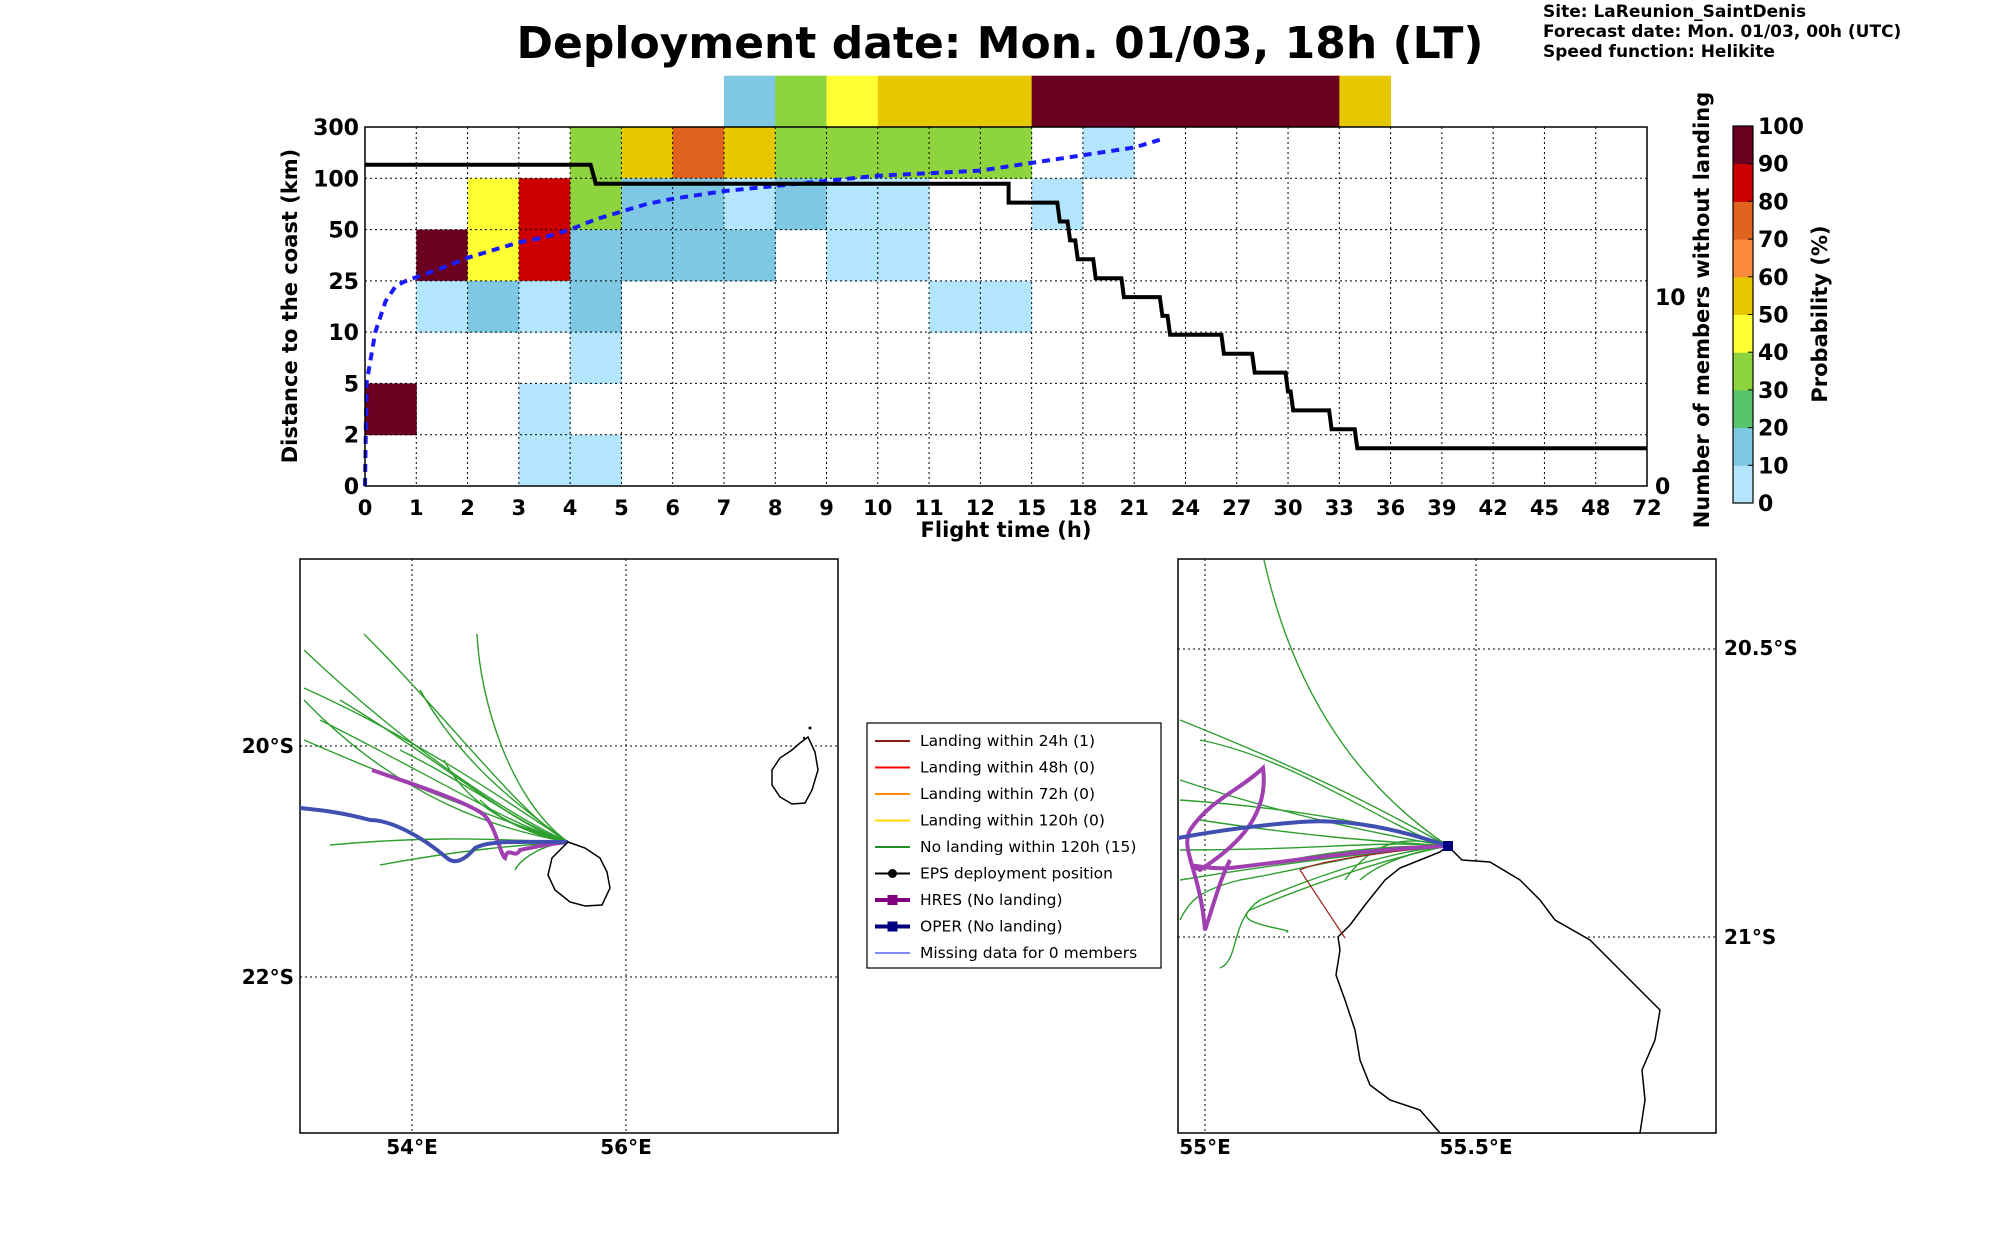  Describe the element at coordinates (1028, 847) in the screenshot. I see `legend-label: No landing within 120h (15)` at that location.